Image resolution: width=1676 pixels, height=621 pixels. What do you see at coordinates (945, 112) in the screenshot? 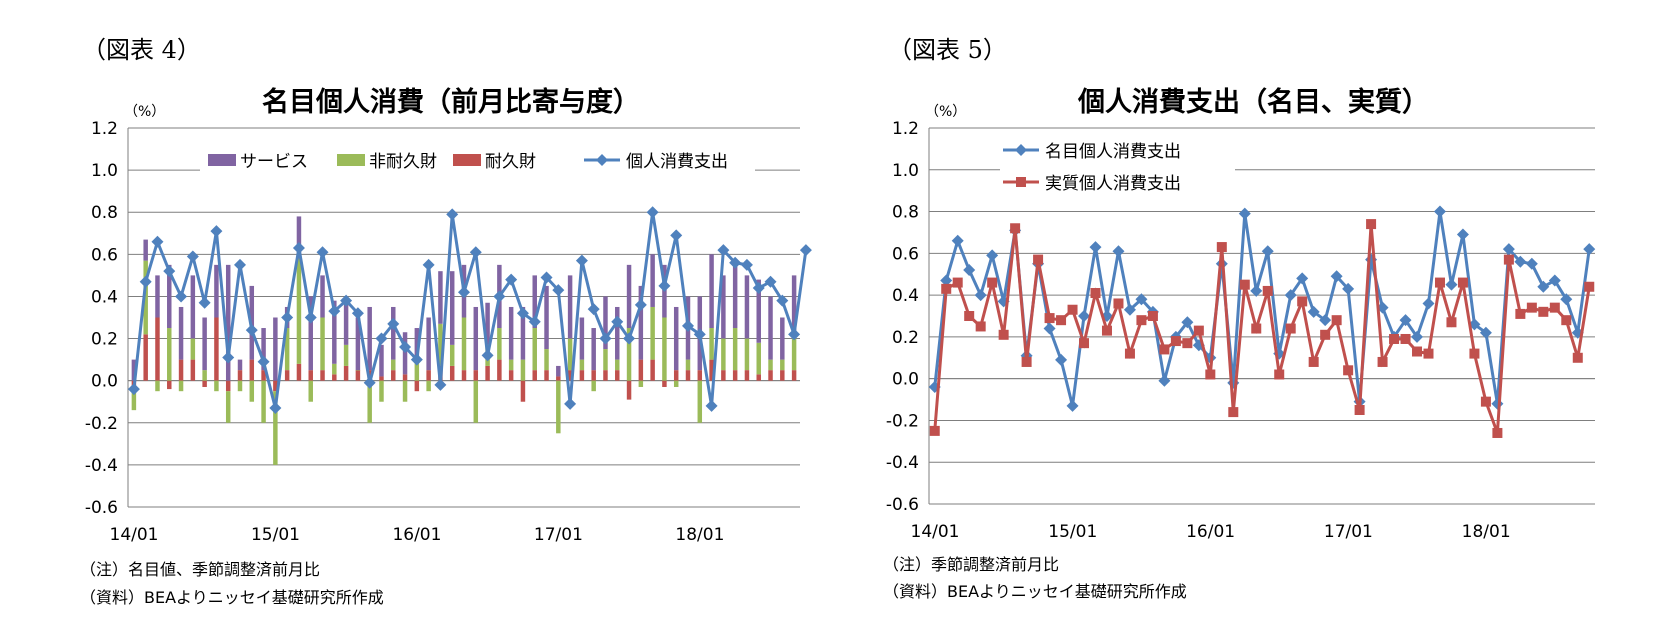
I see `right-unit-label: （%）` at bounding box center [945, 112].